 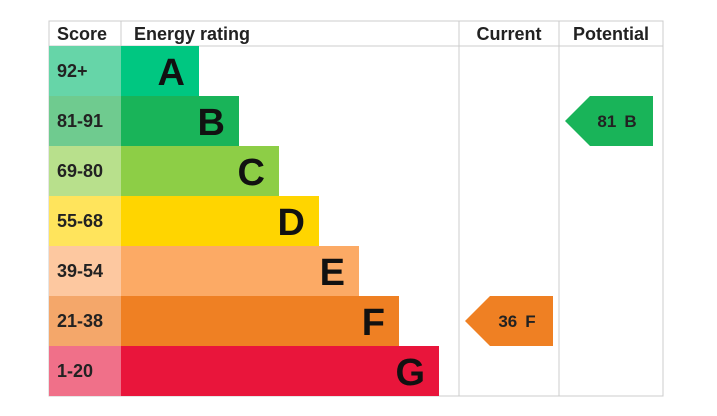 I want to click on current-arrow, so click(x=509, y=321).